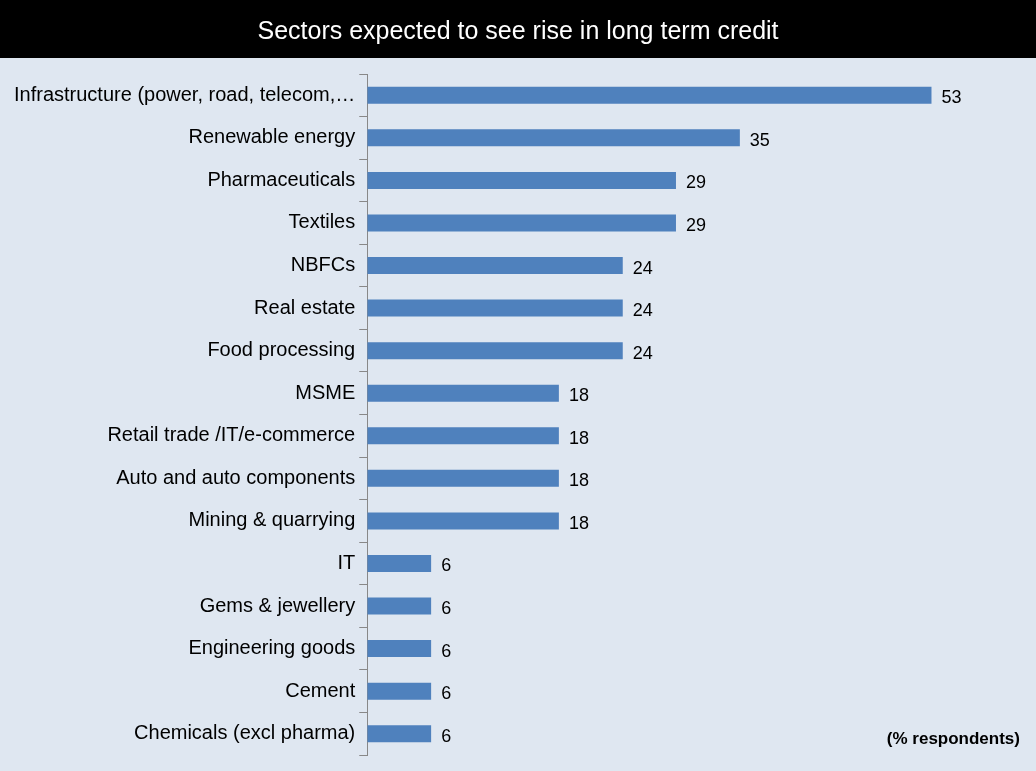 The width and height of the screenshot is (1036, 771). I want to click on y-tick-label: Gems & jewellery, so click(277, 604).